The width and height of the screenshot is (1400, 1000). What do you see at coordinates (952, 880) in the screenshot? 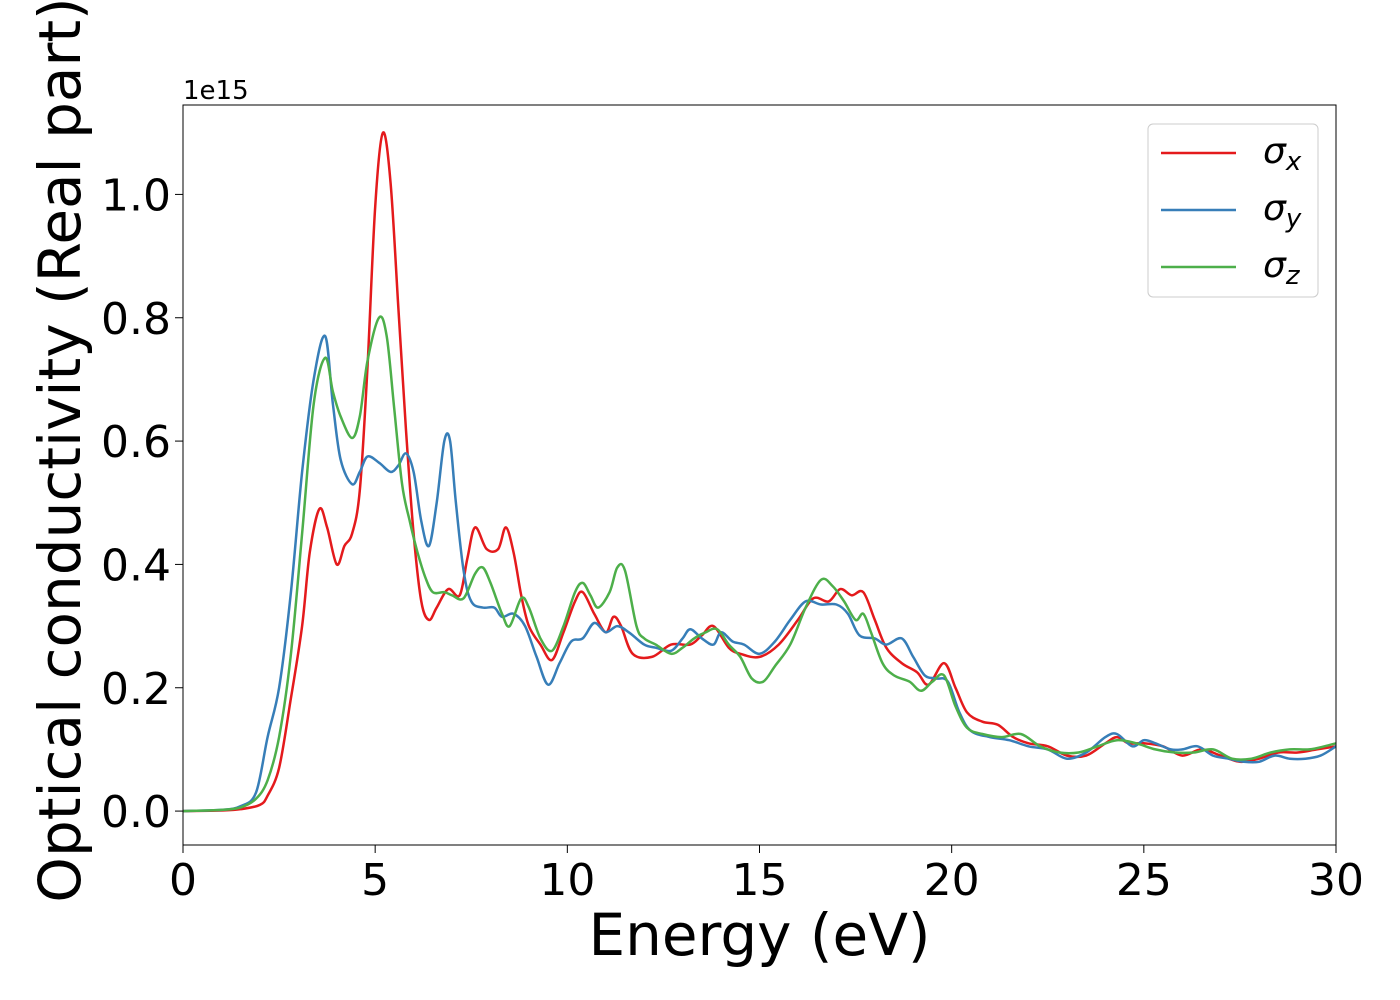
I see `x-tick-label: 20` at bounding box center [952, 880].